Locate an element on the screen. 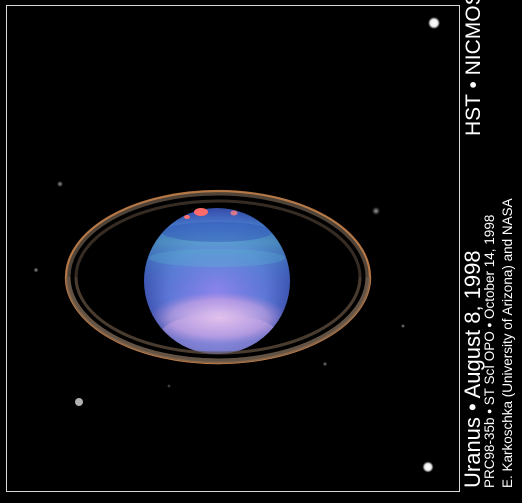  moon-left-middle is located at coordinates (36, 270).